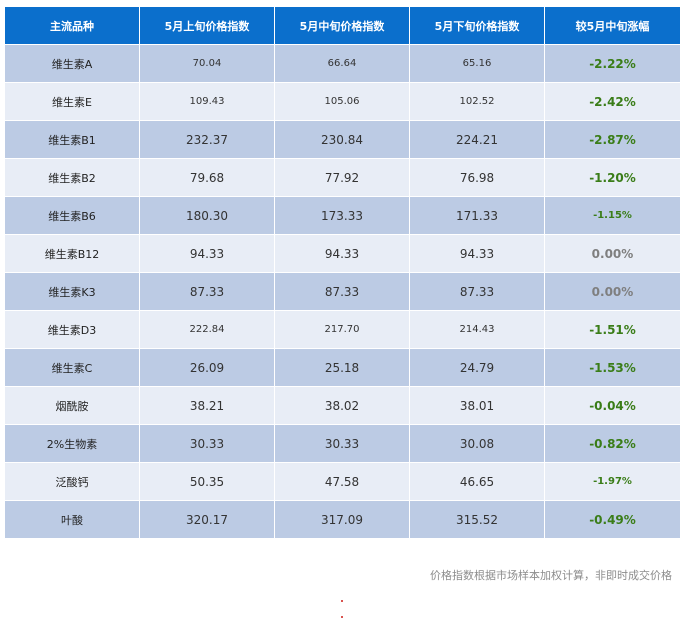 The height and width of the screenshot is (630, 684). Describe the element at coordinates (72, 139) in the screenshot. I see `product-name: 维生素B1` at that location.